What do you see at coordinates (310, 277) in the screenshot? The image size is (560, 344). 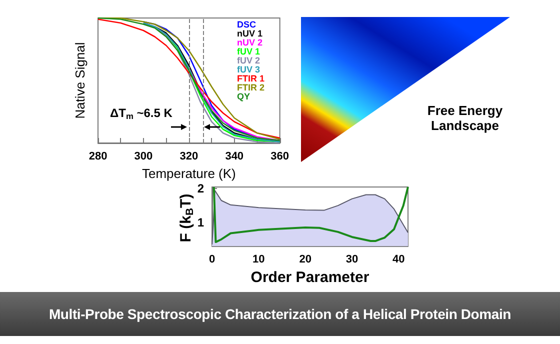 I see `x-axis-title: Order Parameter` at bounding box center [310, 277].